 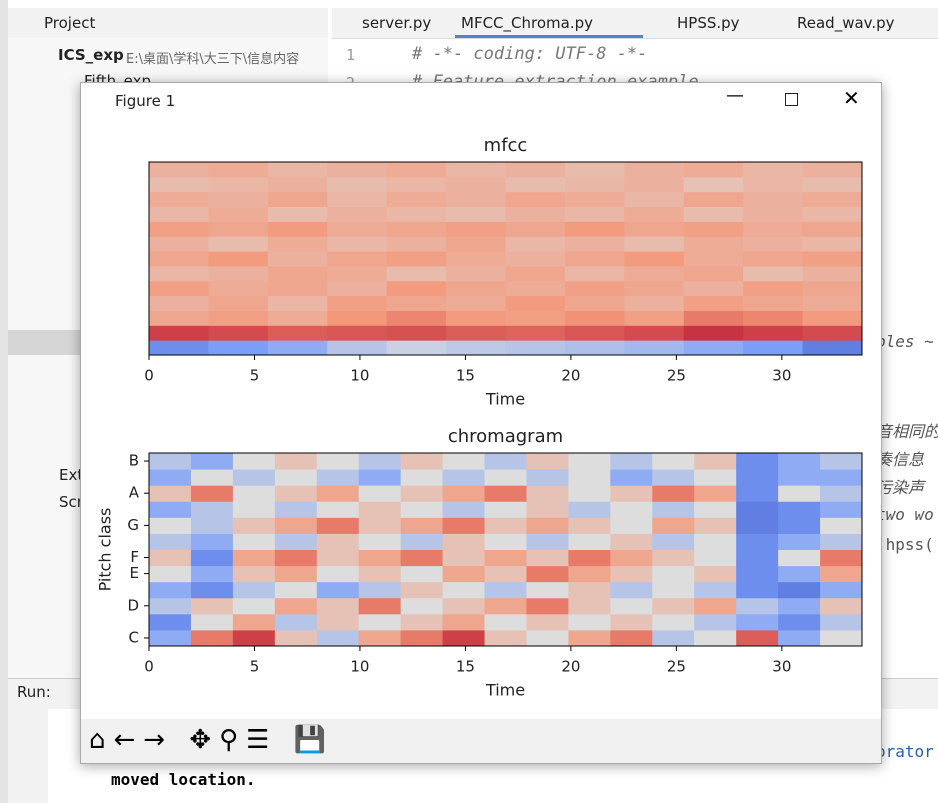 I want to click on tab: server.py, so click(x=397, y=23).